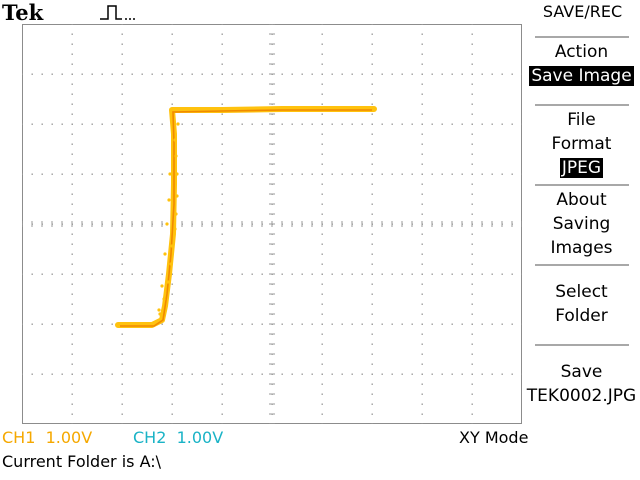 The image size is (640, 480). What do you see at coordinates (581, 316) in the screenshot?
I see `select-folder-label-2: Folder` at bounding box center [581, 316].